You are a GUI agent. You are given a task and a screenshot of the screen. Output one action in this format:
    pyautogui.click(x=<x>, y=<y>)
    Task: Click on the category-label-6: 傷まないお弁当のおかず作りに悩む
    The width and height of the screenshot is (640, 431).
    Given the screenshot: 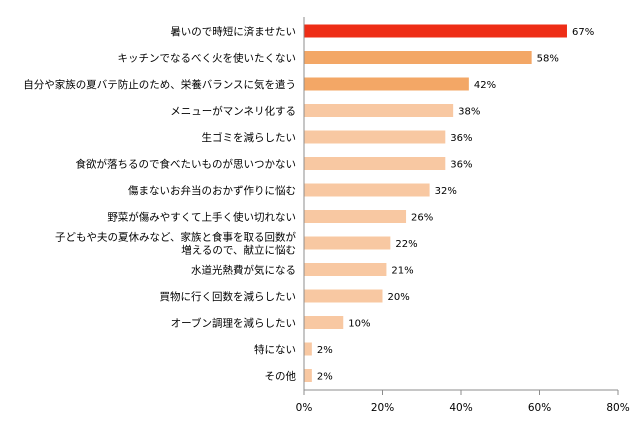 What is the action you would take?
    pyautogui.click(x=212, y=190)
    